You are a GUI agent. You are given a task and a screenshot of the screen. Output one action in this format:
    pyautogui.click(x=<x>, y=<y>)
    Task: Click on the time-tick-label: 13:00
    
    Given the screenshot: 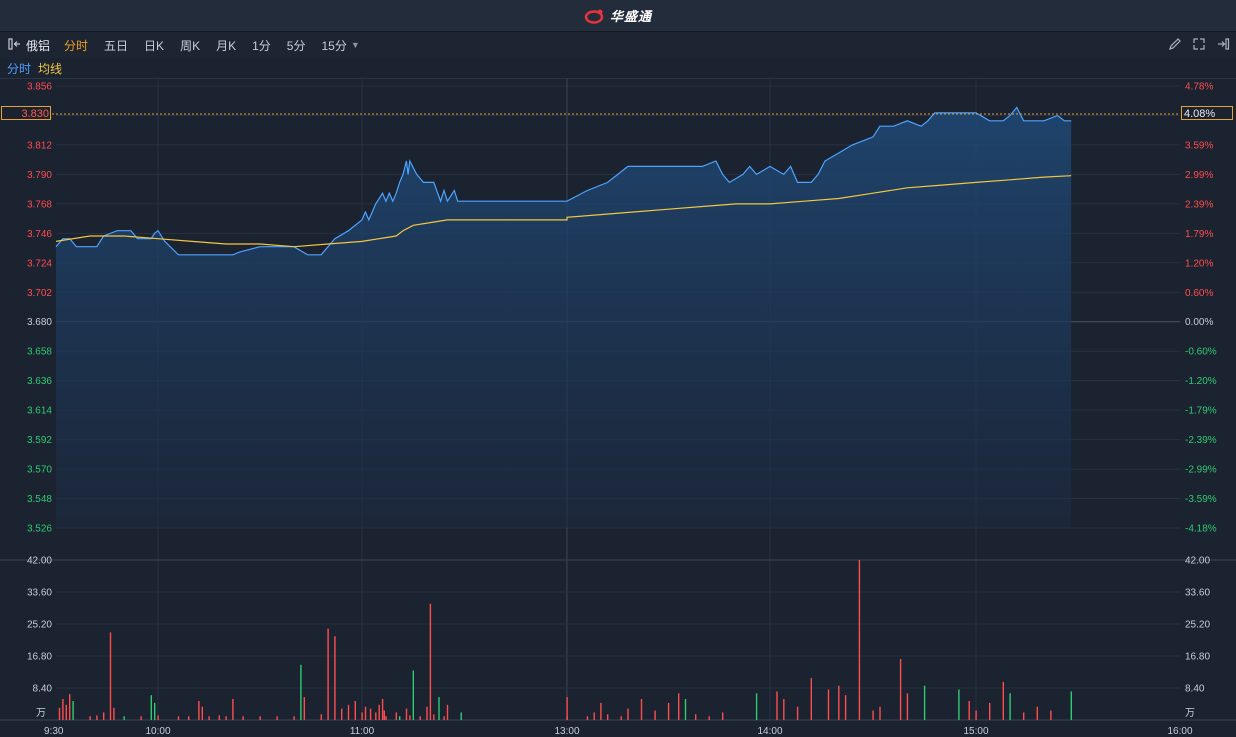 What is the action you would take?
    pyautogui.click(x=566, y=731)
    